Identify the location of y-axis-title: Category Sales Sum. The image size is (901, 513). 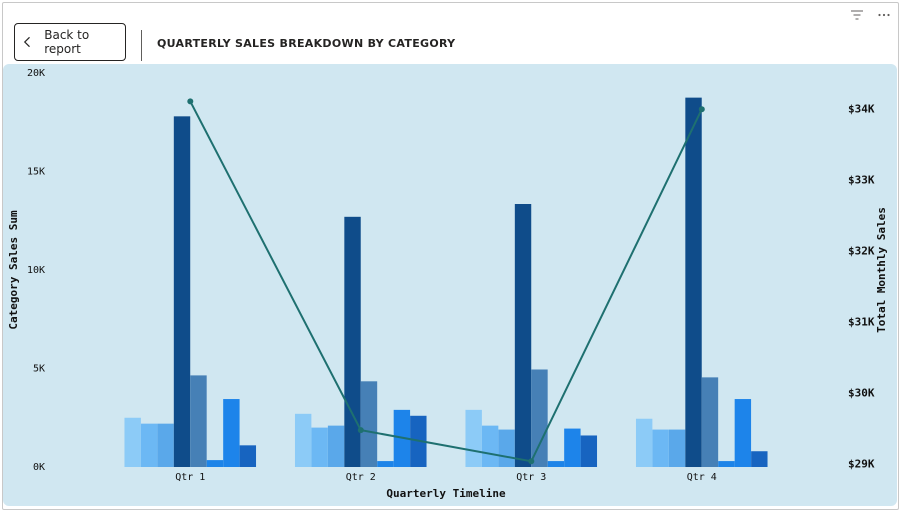
(13, 270).